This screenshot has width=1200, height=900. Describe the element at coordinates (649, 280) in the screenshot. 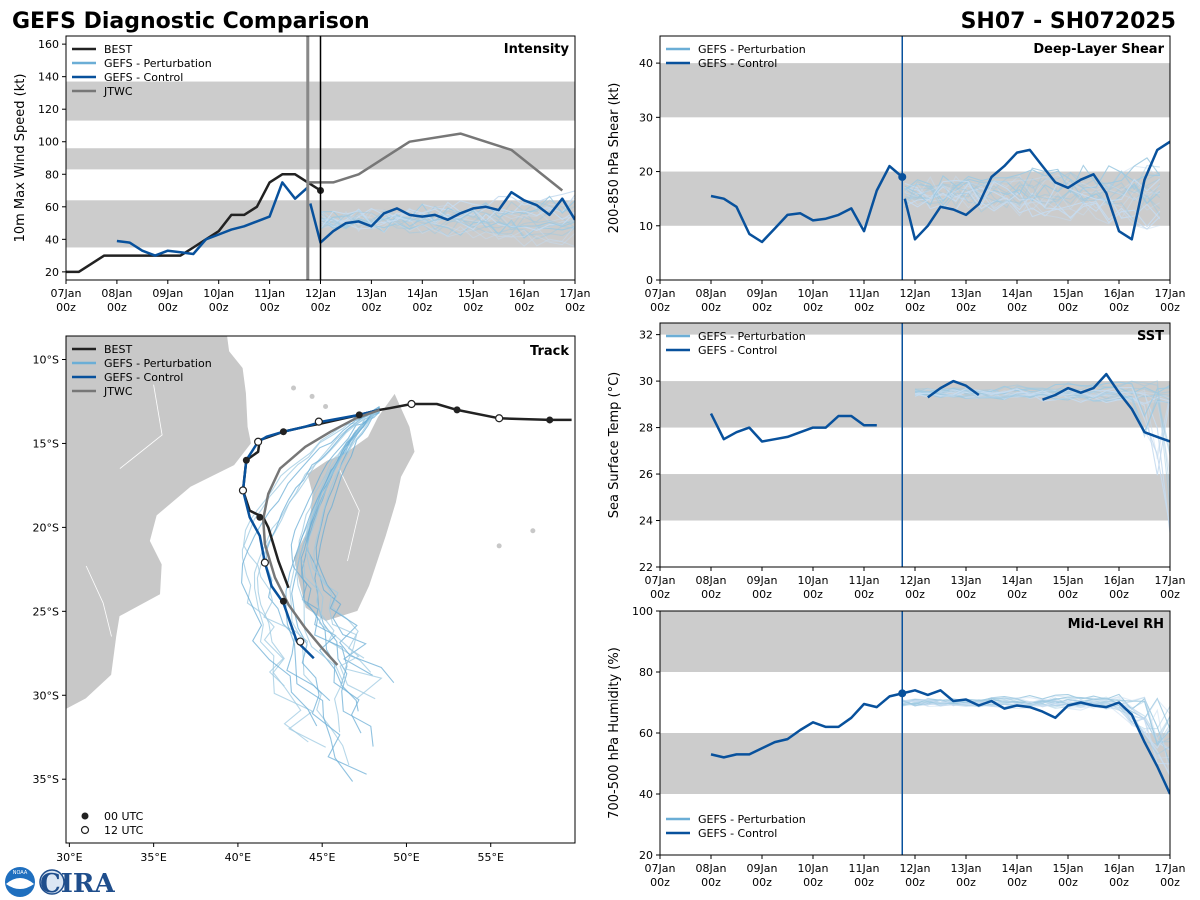

I see `y-tick-label: 0` at that location.